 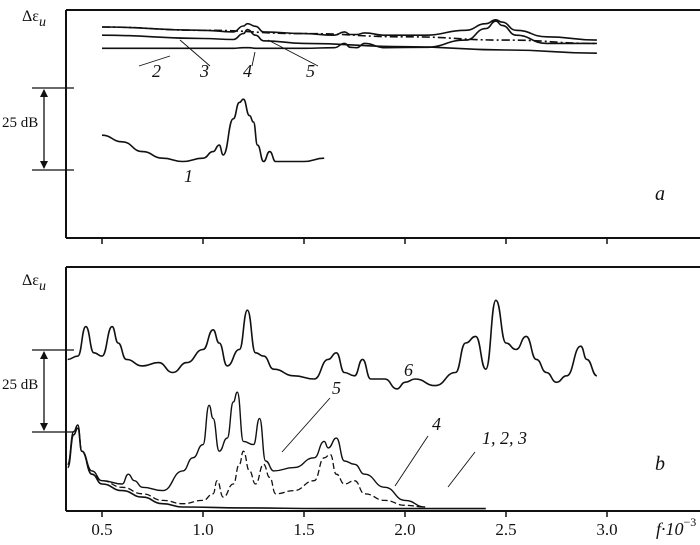 I want to click on panel-b-scale-bar-label: 25 dB, so click(x=20, y=385).